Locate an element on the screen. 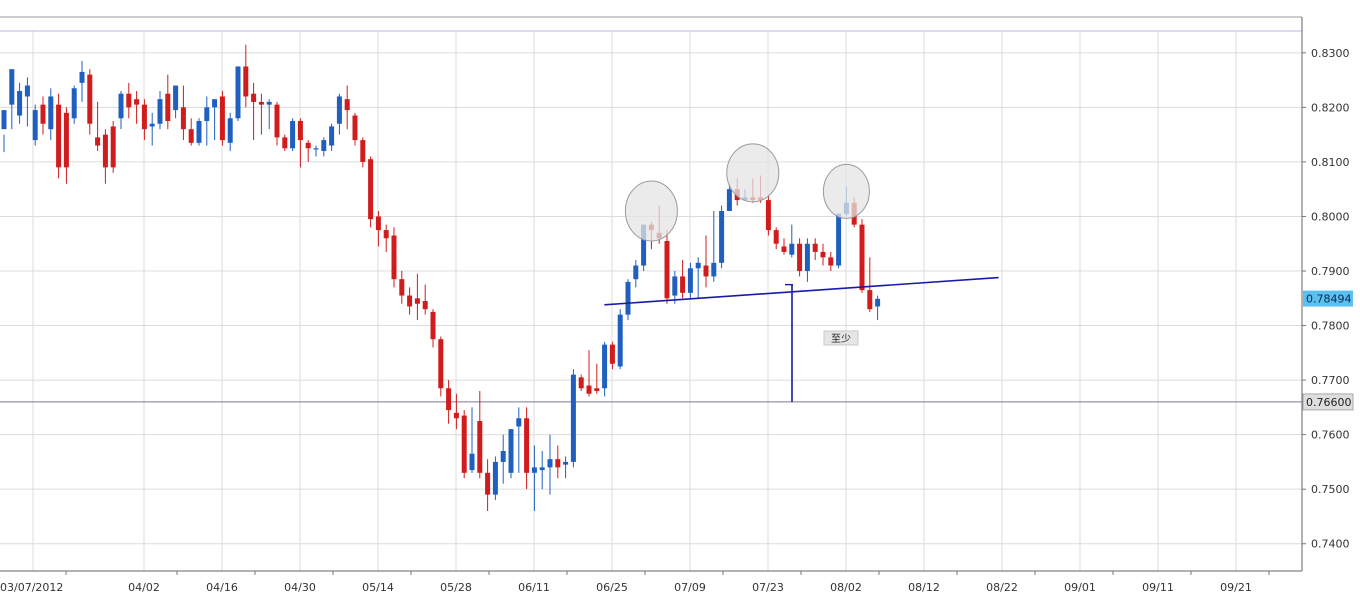 The height and width of the screenshot is (602, 1360). x-tick-label: 07/09 is located at coordinates (690, 587).